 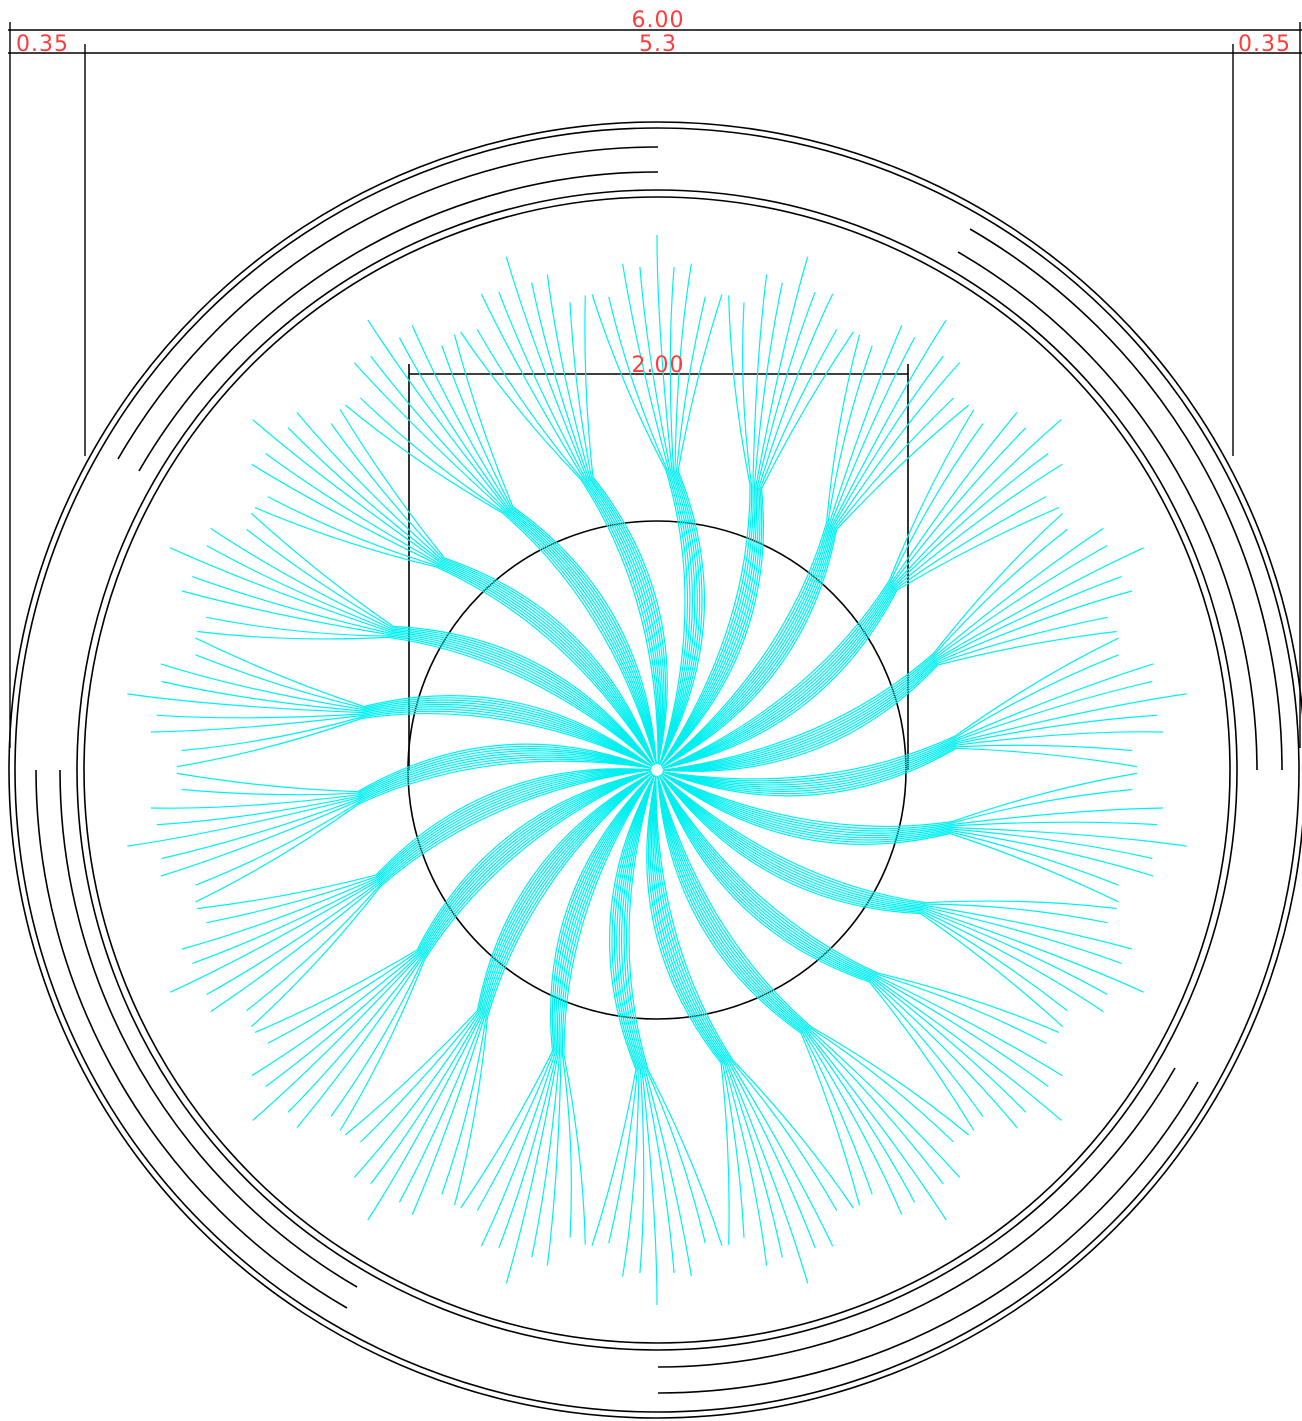 What do you see at coordinates (658, 20) in the screenshot?
I see `overall-width-label: 6.00` at bounding box center [658, 20].